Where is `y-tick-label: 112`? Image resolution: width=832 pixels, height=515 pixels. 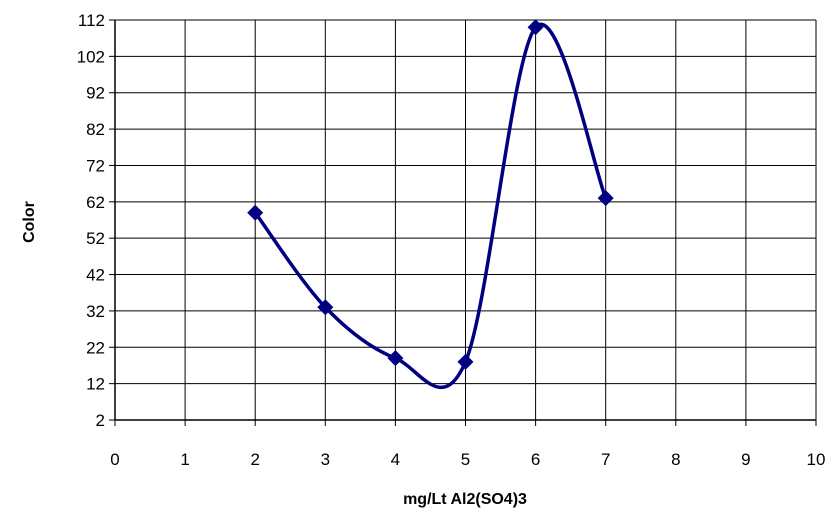 y-tick-label: 112 is located at coordinates (91, 20).